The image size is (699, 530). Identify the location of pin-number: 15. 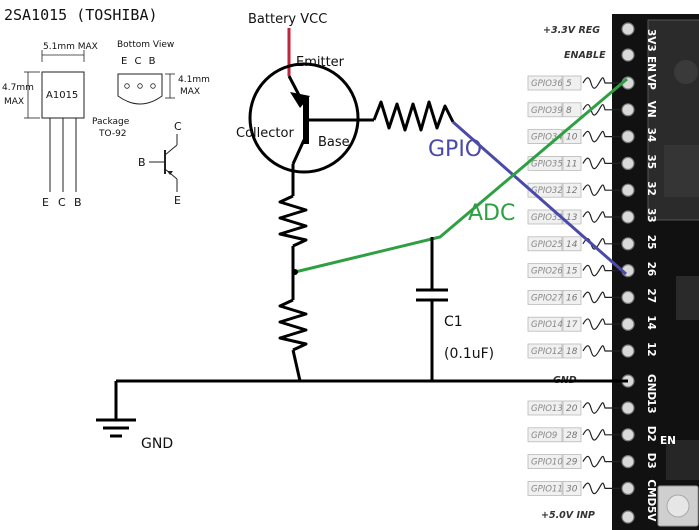
(572, 272).